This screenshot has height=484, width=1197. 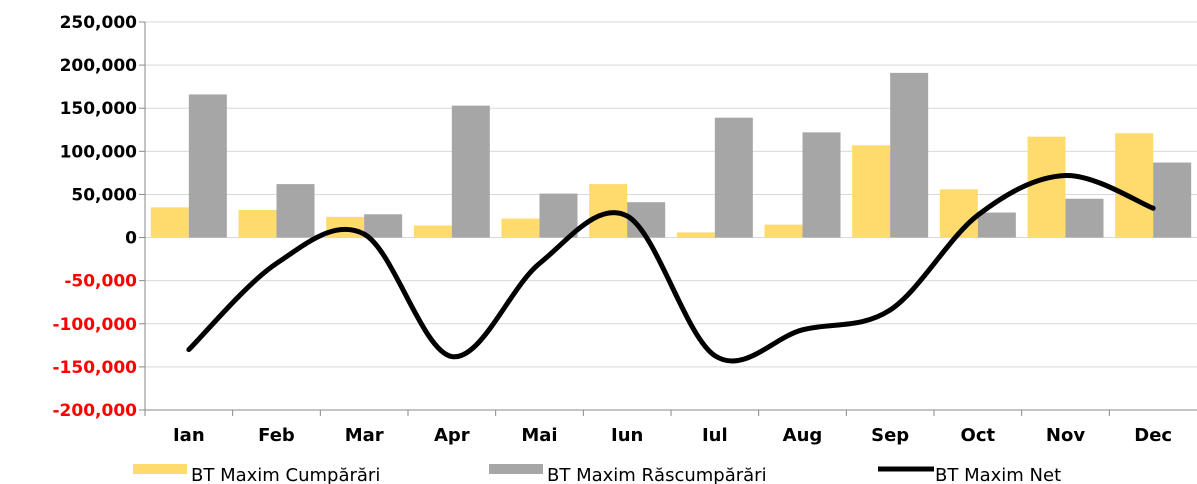 I want to click on y-tick-label: 200,000, so click(x=99, y=66).